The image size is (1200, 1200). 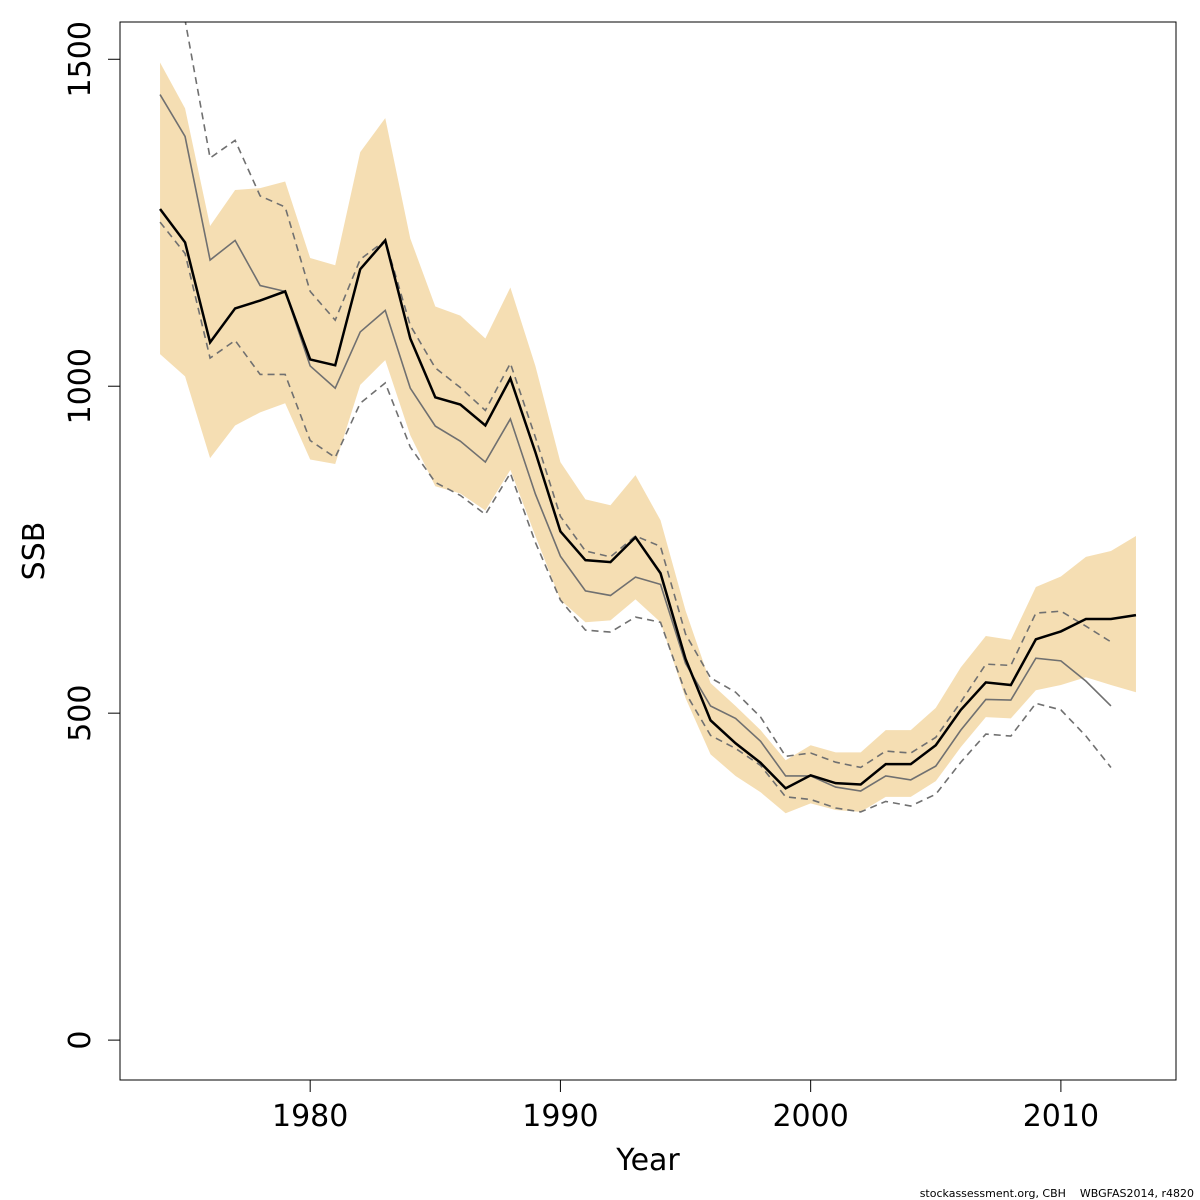 What do you see at coordinates (80, 1040) in the screenshot?
I see `y-tick-label: 0` at bounding box center [80, 1040].